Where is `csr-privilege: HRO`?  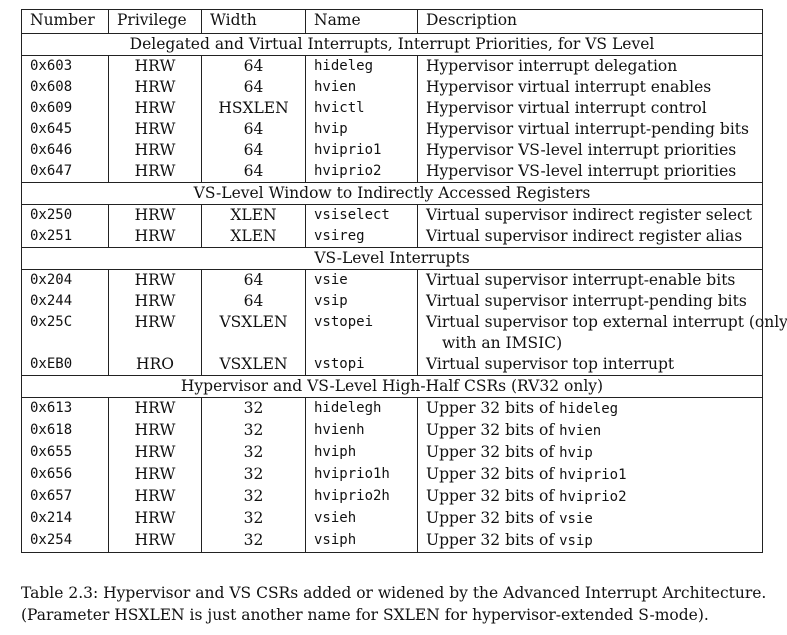
csr-privilege: HRO is located at coordinates (155, 365).